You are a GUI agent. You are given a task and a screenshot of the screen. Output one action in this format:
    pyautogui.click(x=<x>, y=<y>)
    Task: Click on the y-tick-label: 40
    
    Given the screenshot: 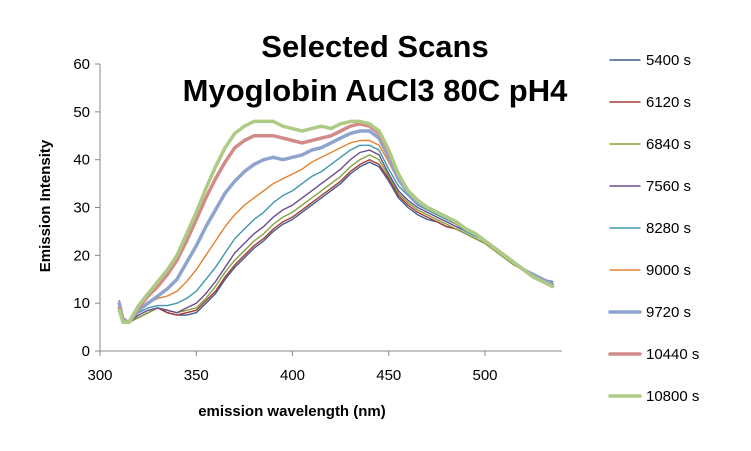 What is the action you would take?
    pyautogui.click(x=81, y=160)
    